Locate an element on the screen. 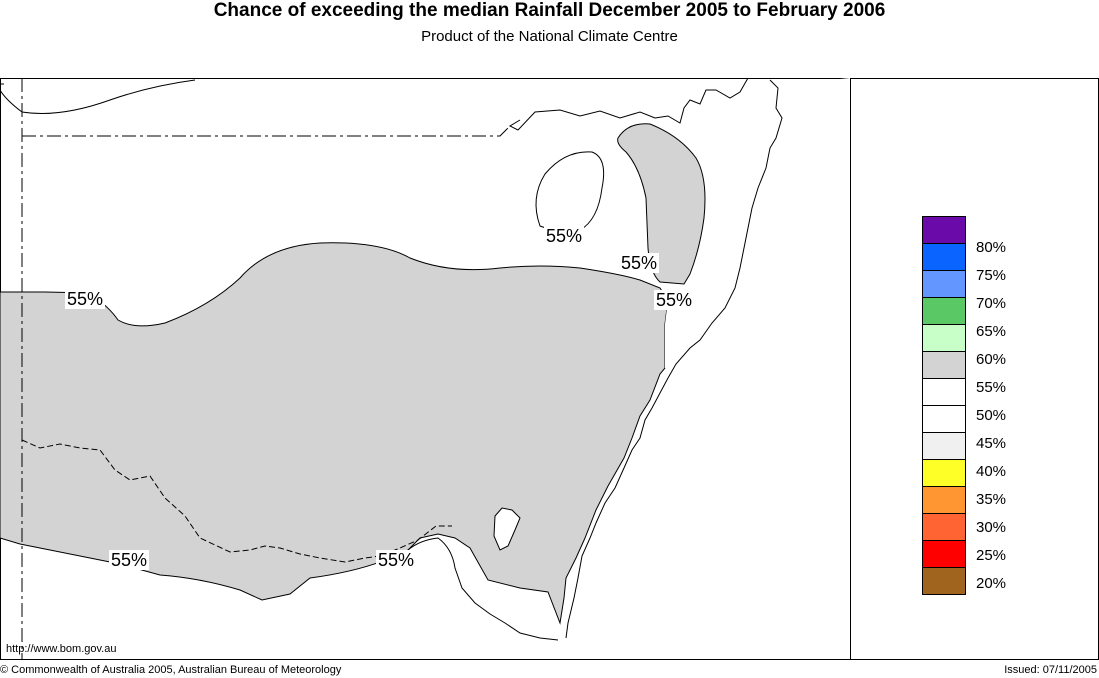  legend-label: 70% is located at coordinates (991, 303).